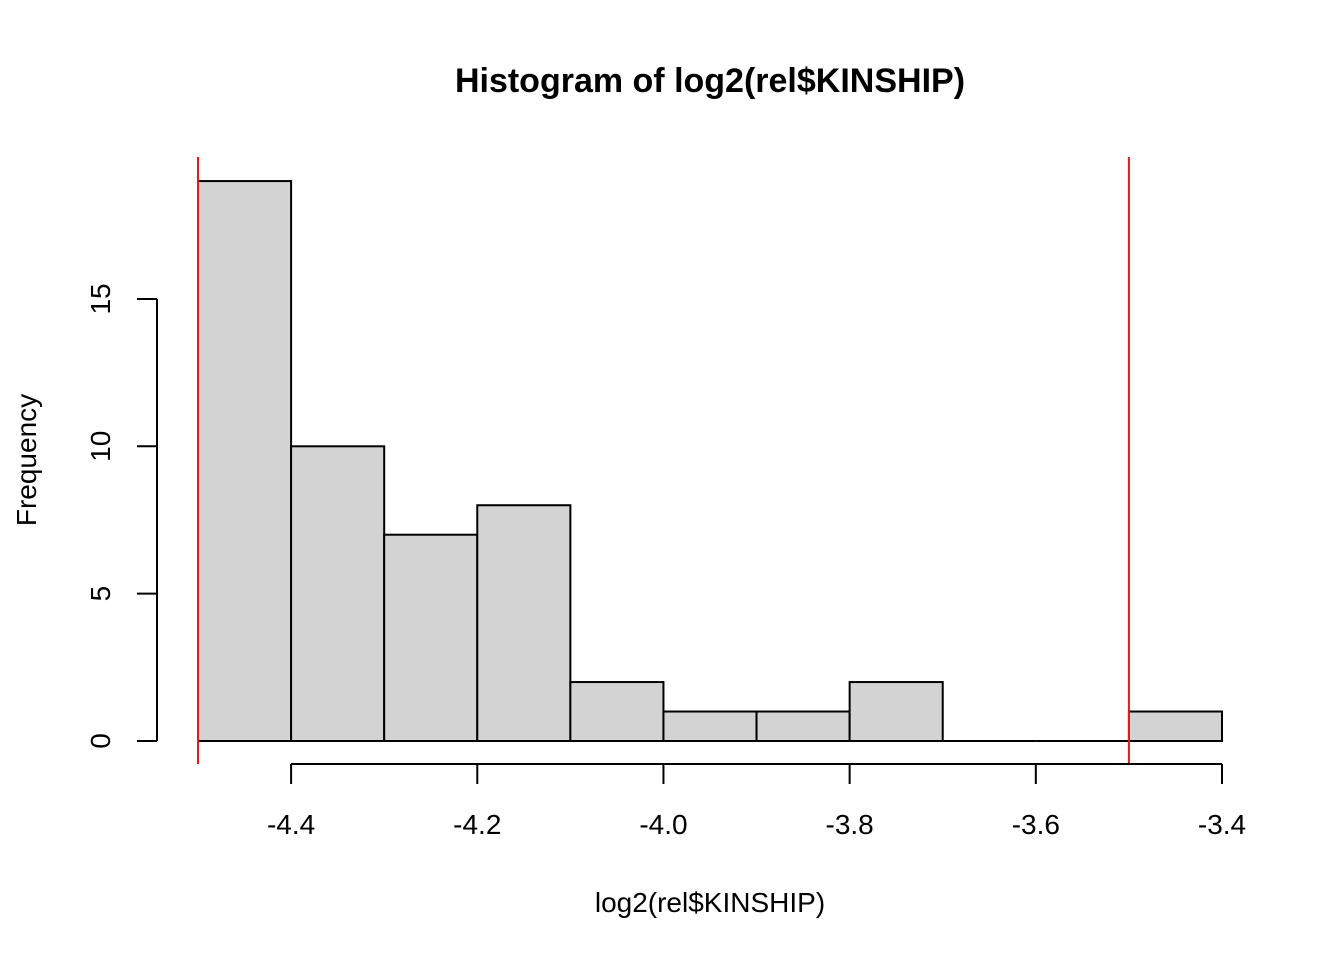 This screenshot has width=1344, height=960. I want to click on y-tick-label: 5, so click(100, 594).